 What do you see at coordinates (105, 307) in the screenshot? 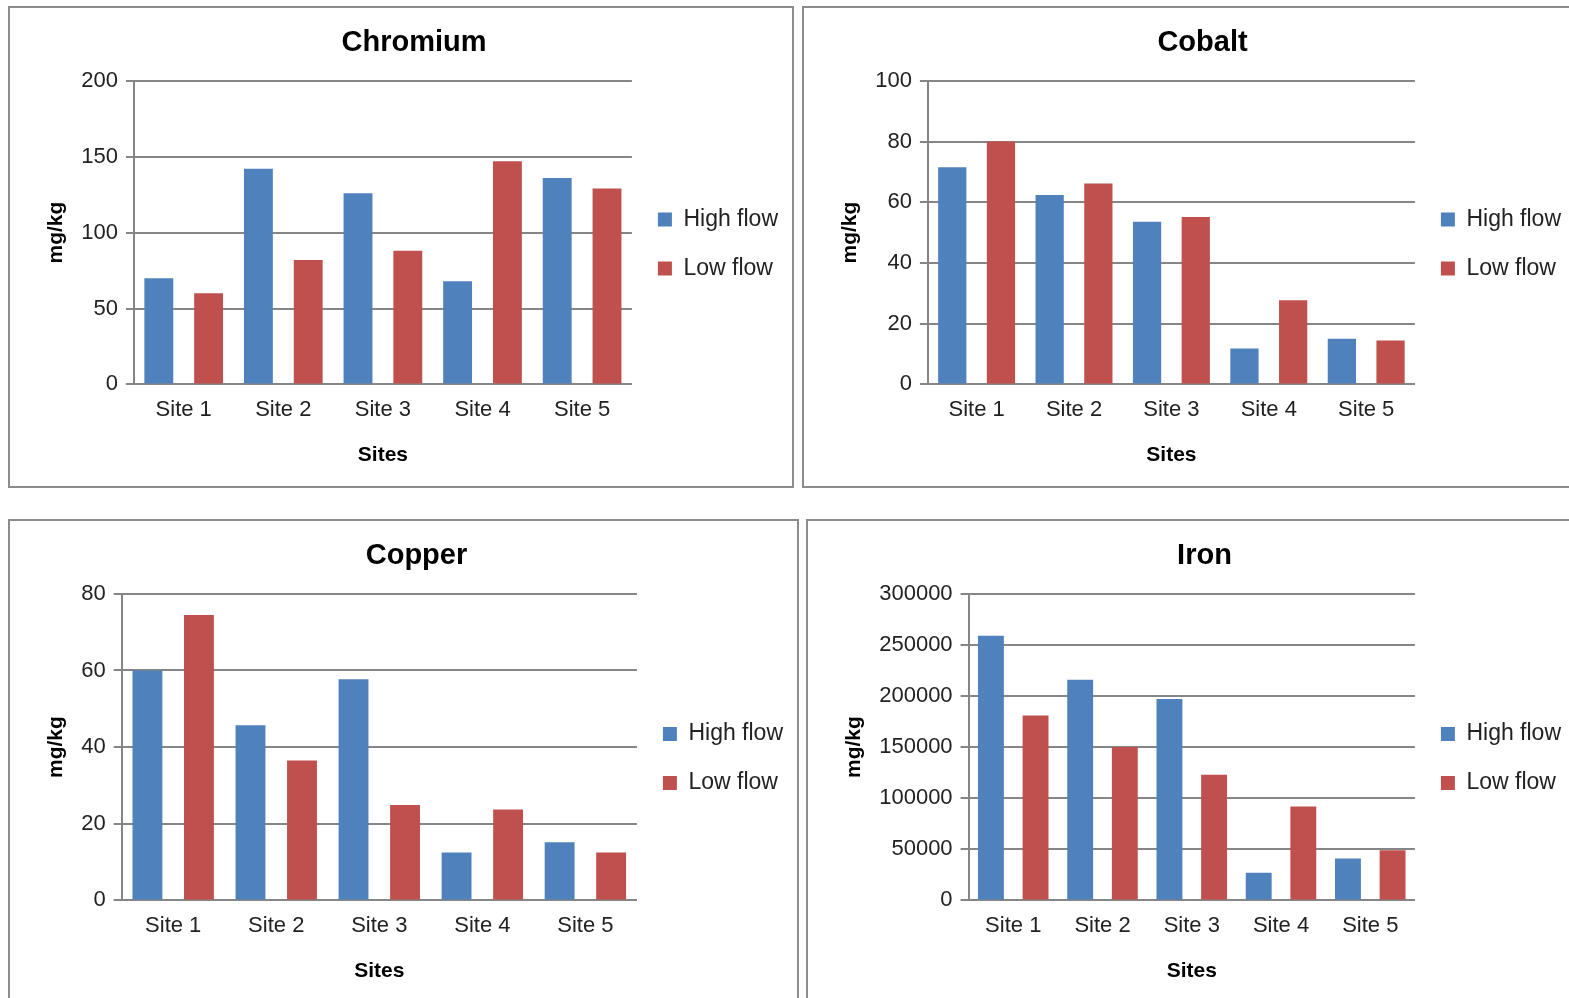
I see `y-tick-label: 50` at bounding box center [105, 307].